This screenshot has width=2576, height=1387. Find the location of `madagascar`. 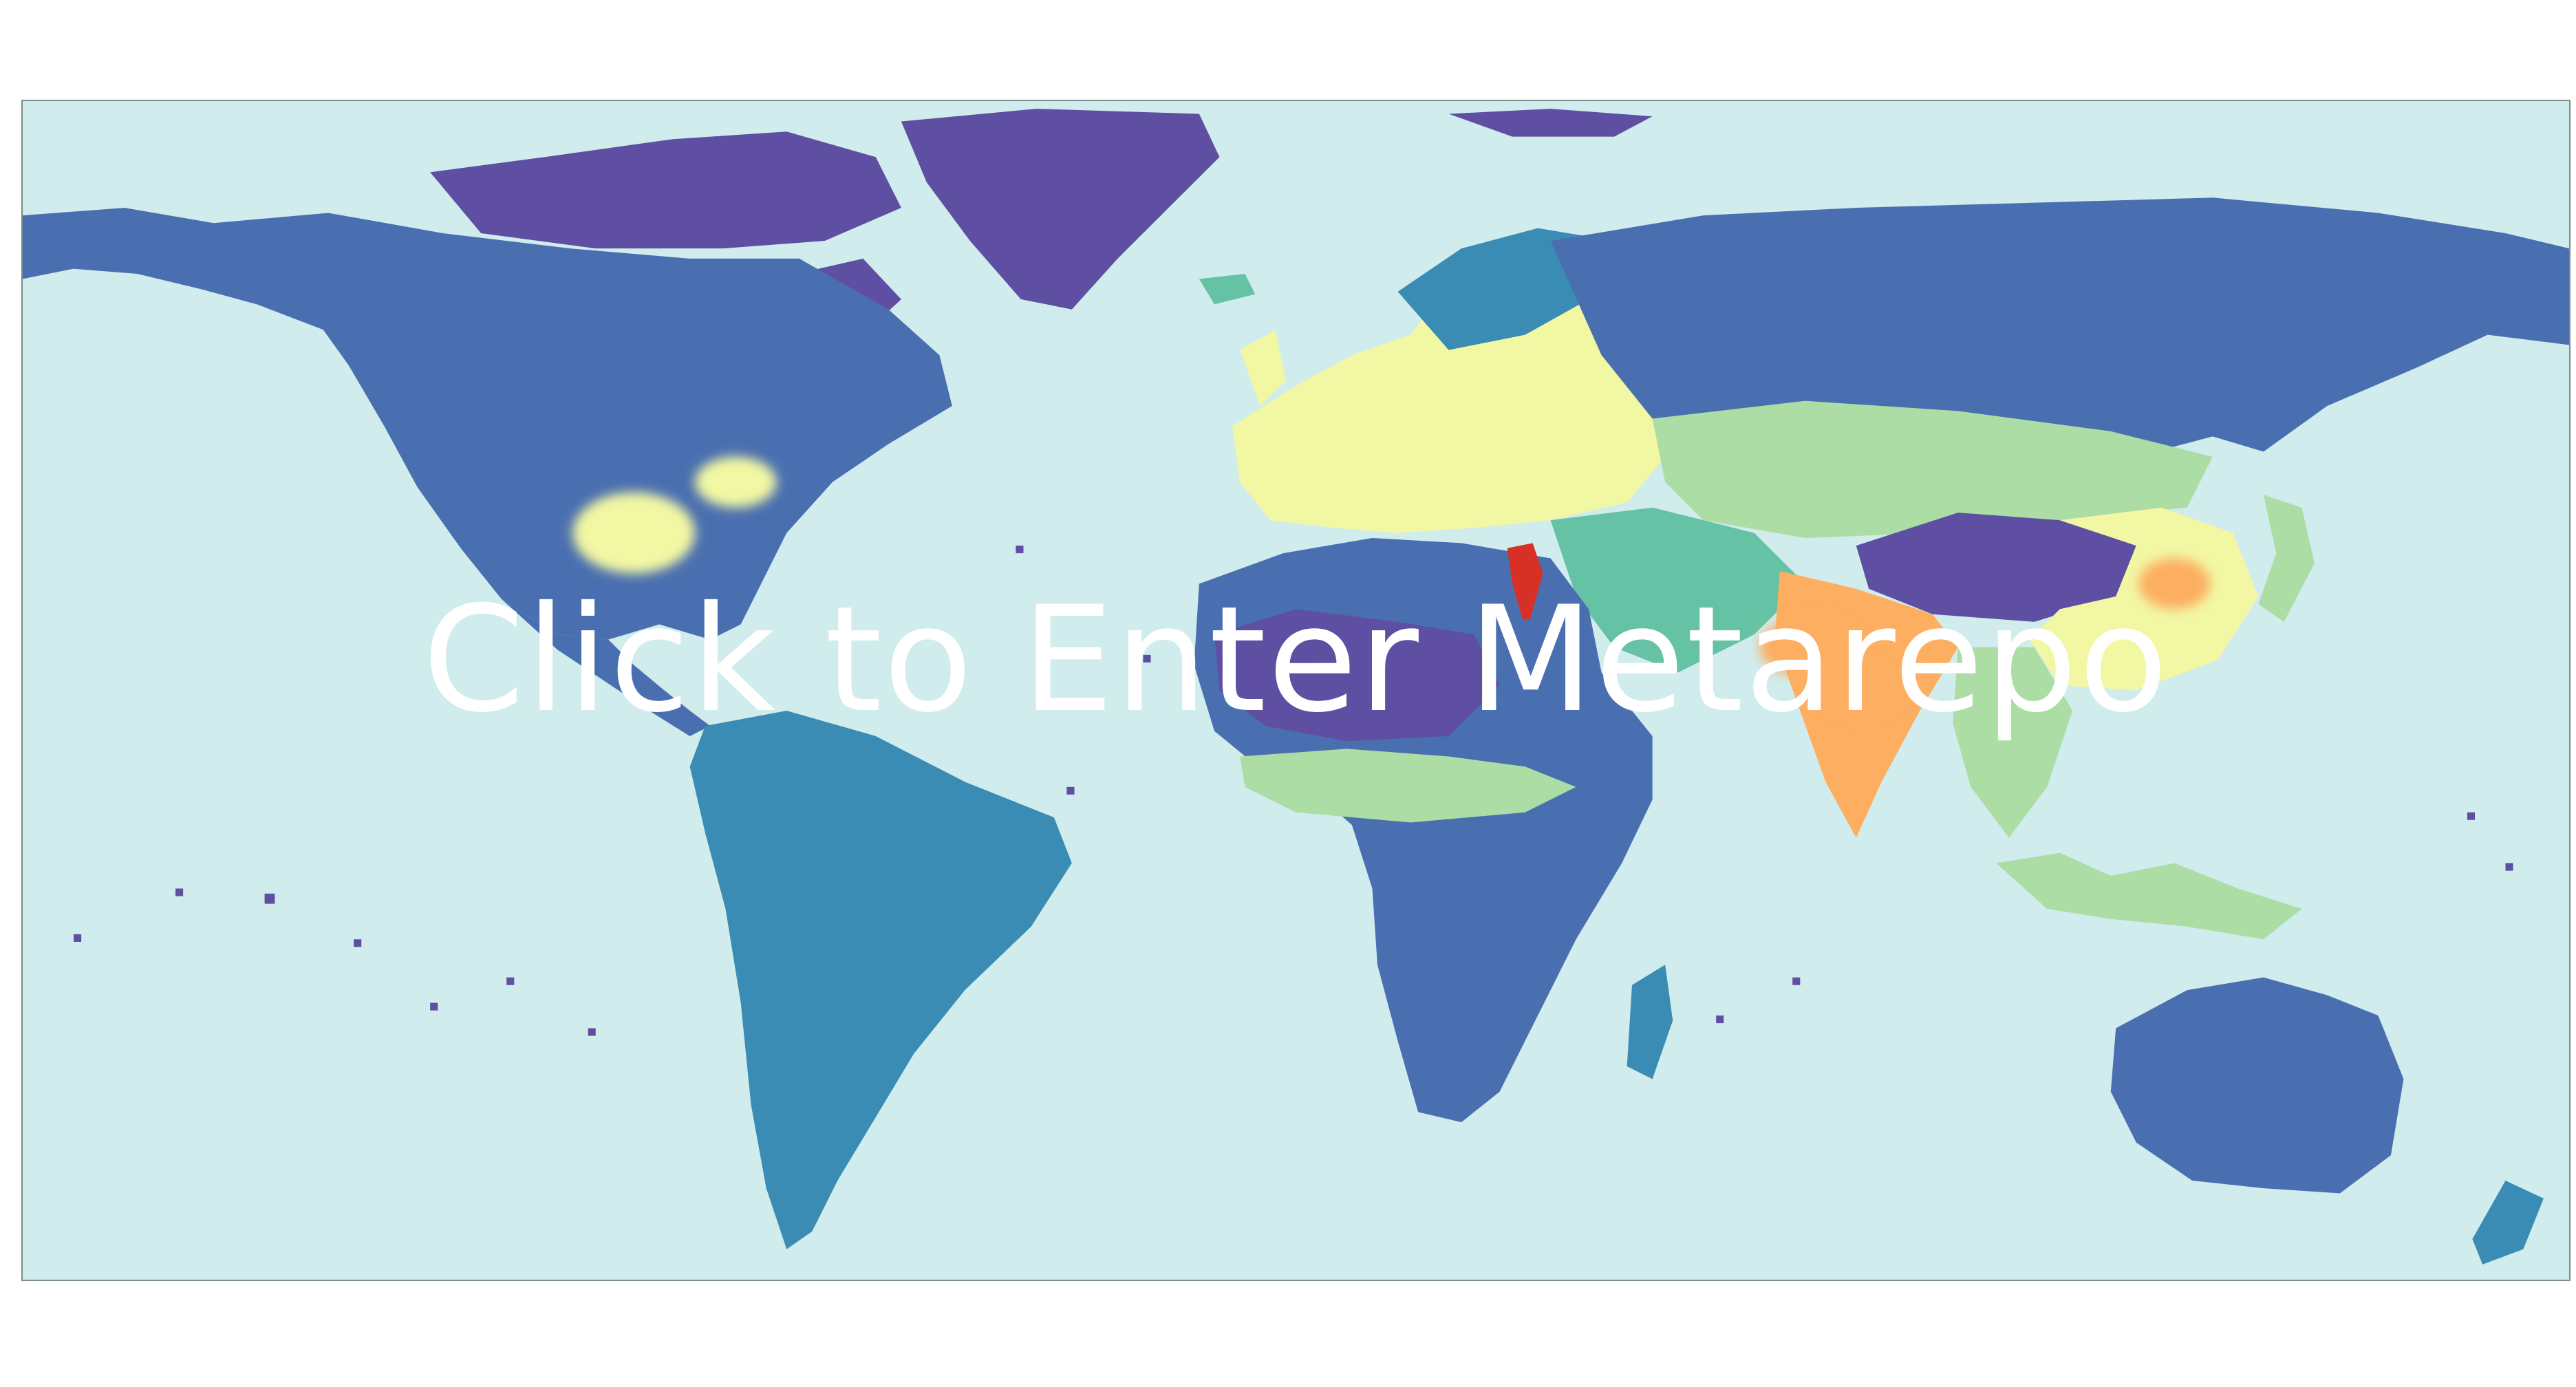

madagascar is located at coordinates (1650, 1022).